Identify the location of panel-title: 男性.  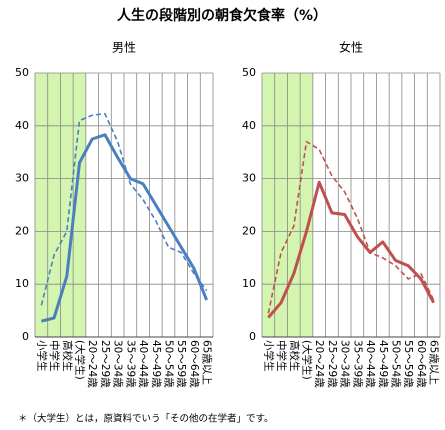
(124, 48).